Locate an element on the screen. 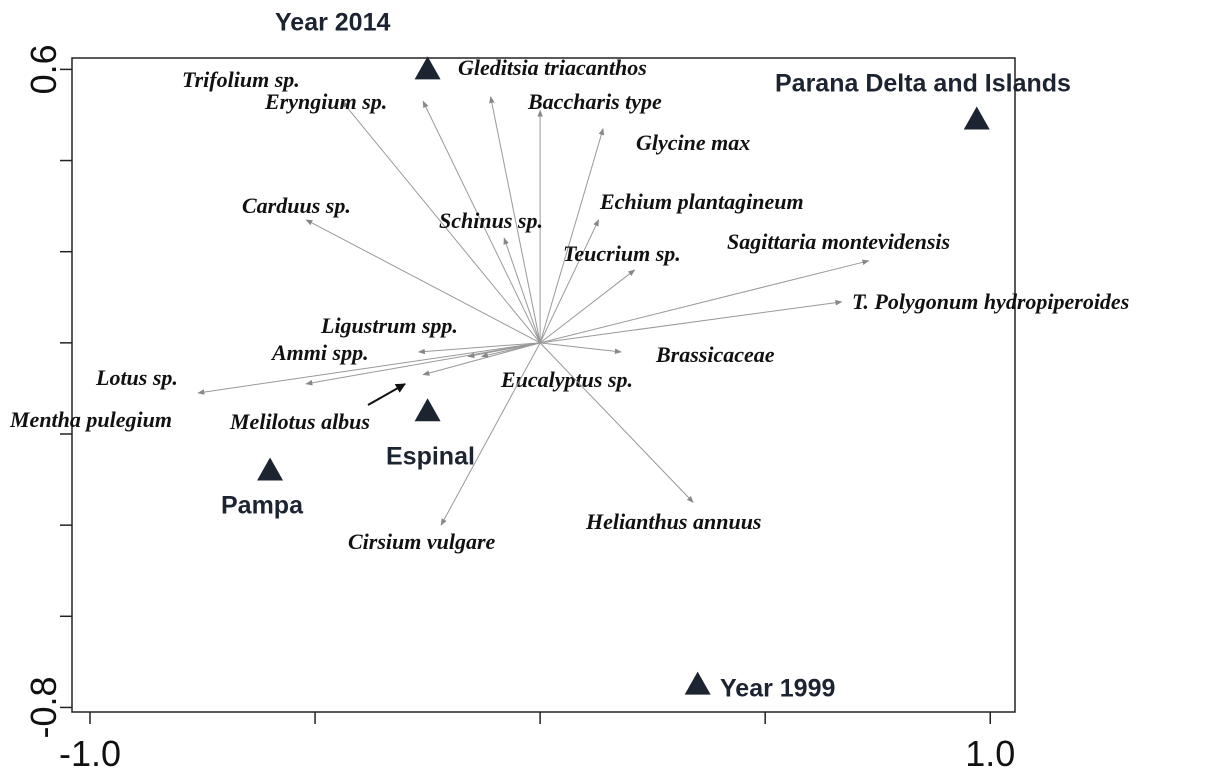  x-tick-label: -1.0 is located at coordinates (90, 753).